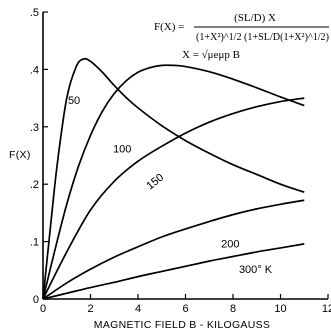 This screenshot has height=333, width=331. Describe the element at coordinates (262, 37) in the screenshot. I see `formula-denominator: (1+X²)^1/2 (1+SL/D(1+X²)^1/2)` at that location.